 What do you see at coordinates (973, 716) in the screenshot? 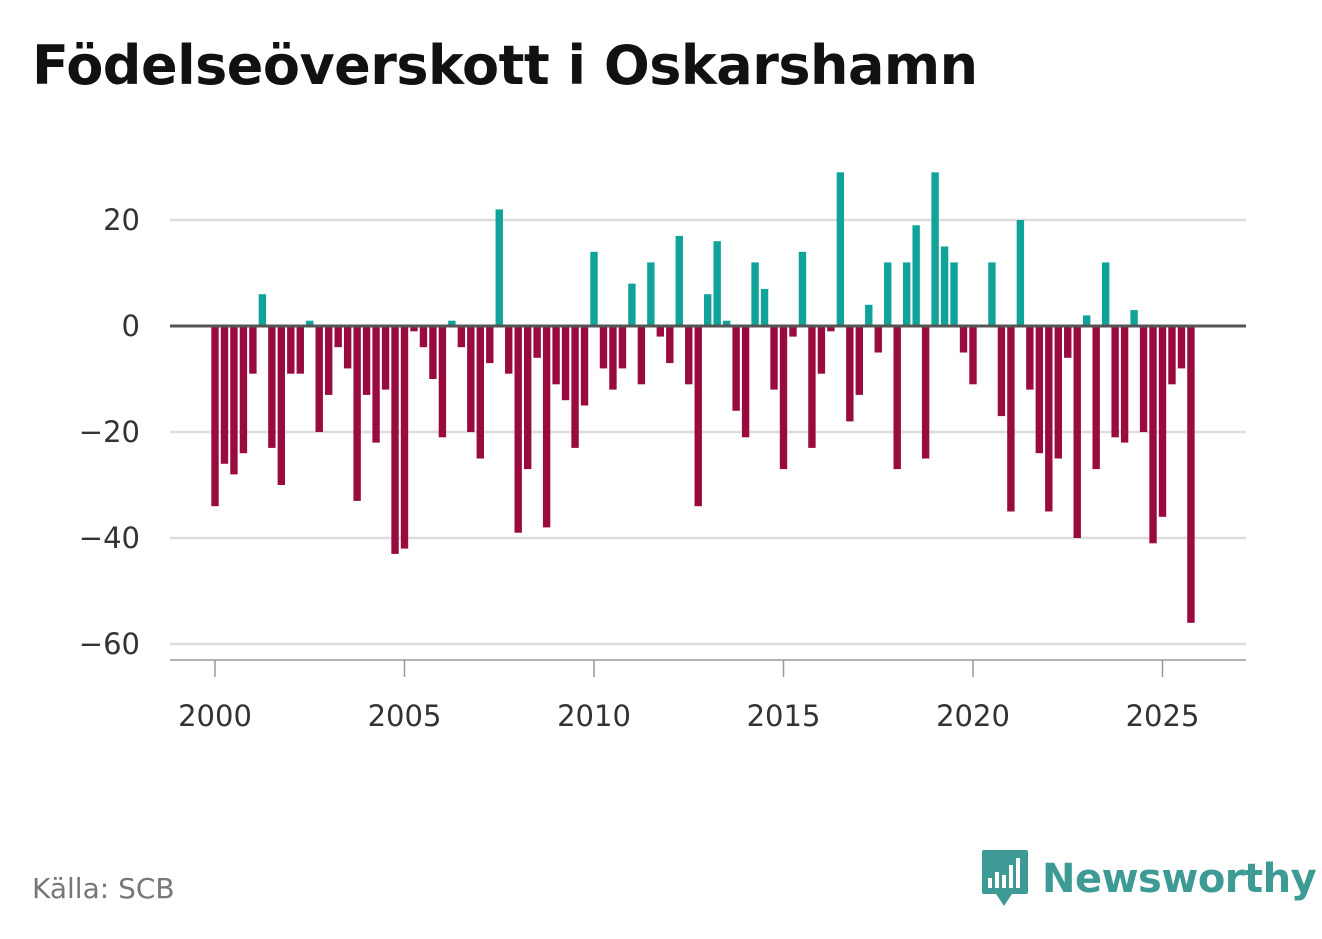
I see `x-tick-label: 2020` at bounding box center [973, 716].